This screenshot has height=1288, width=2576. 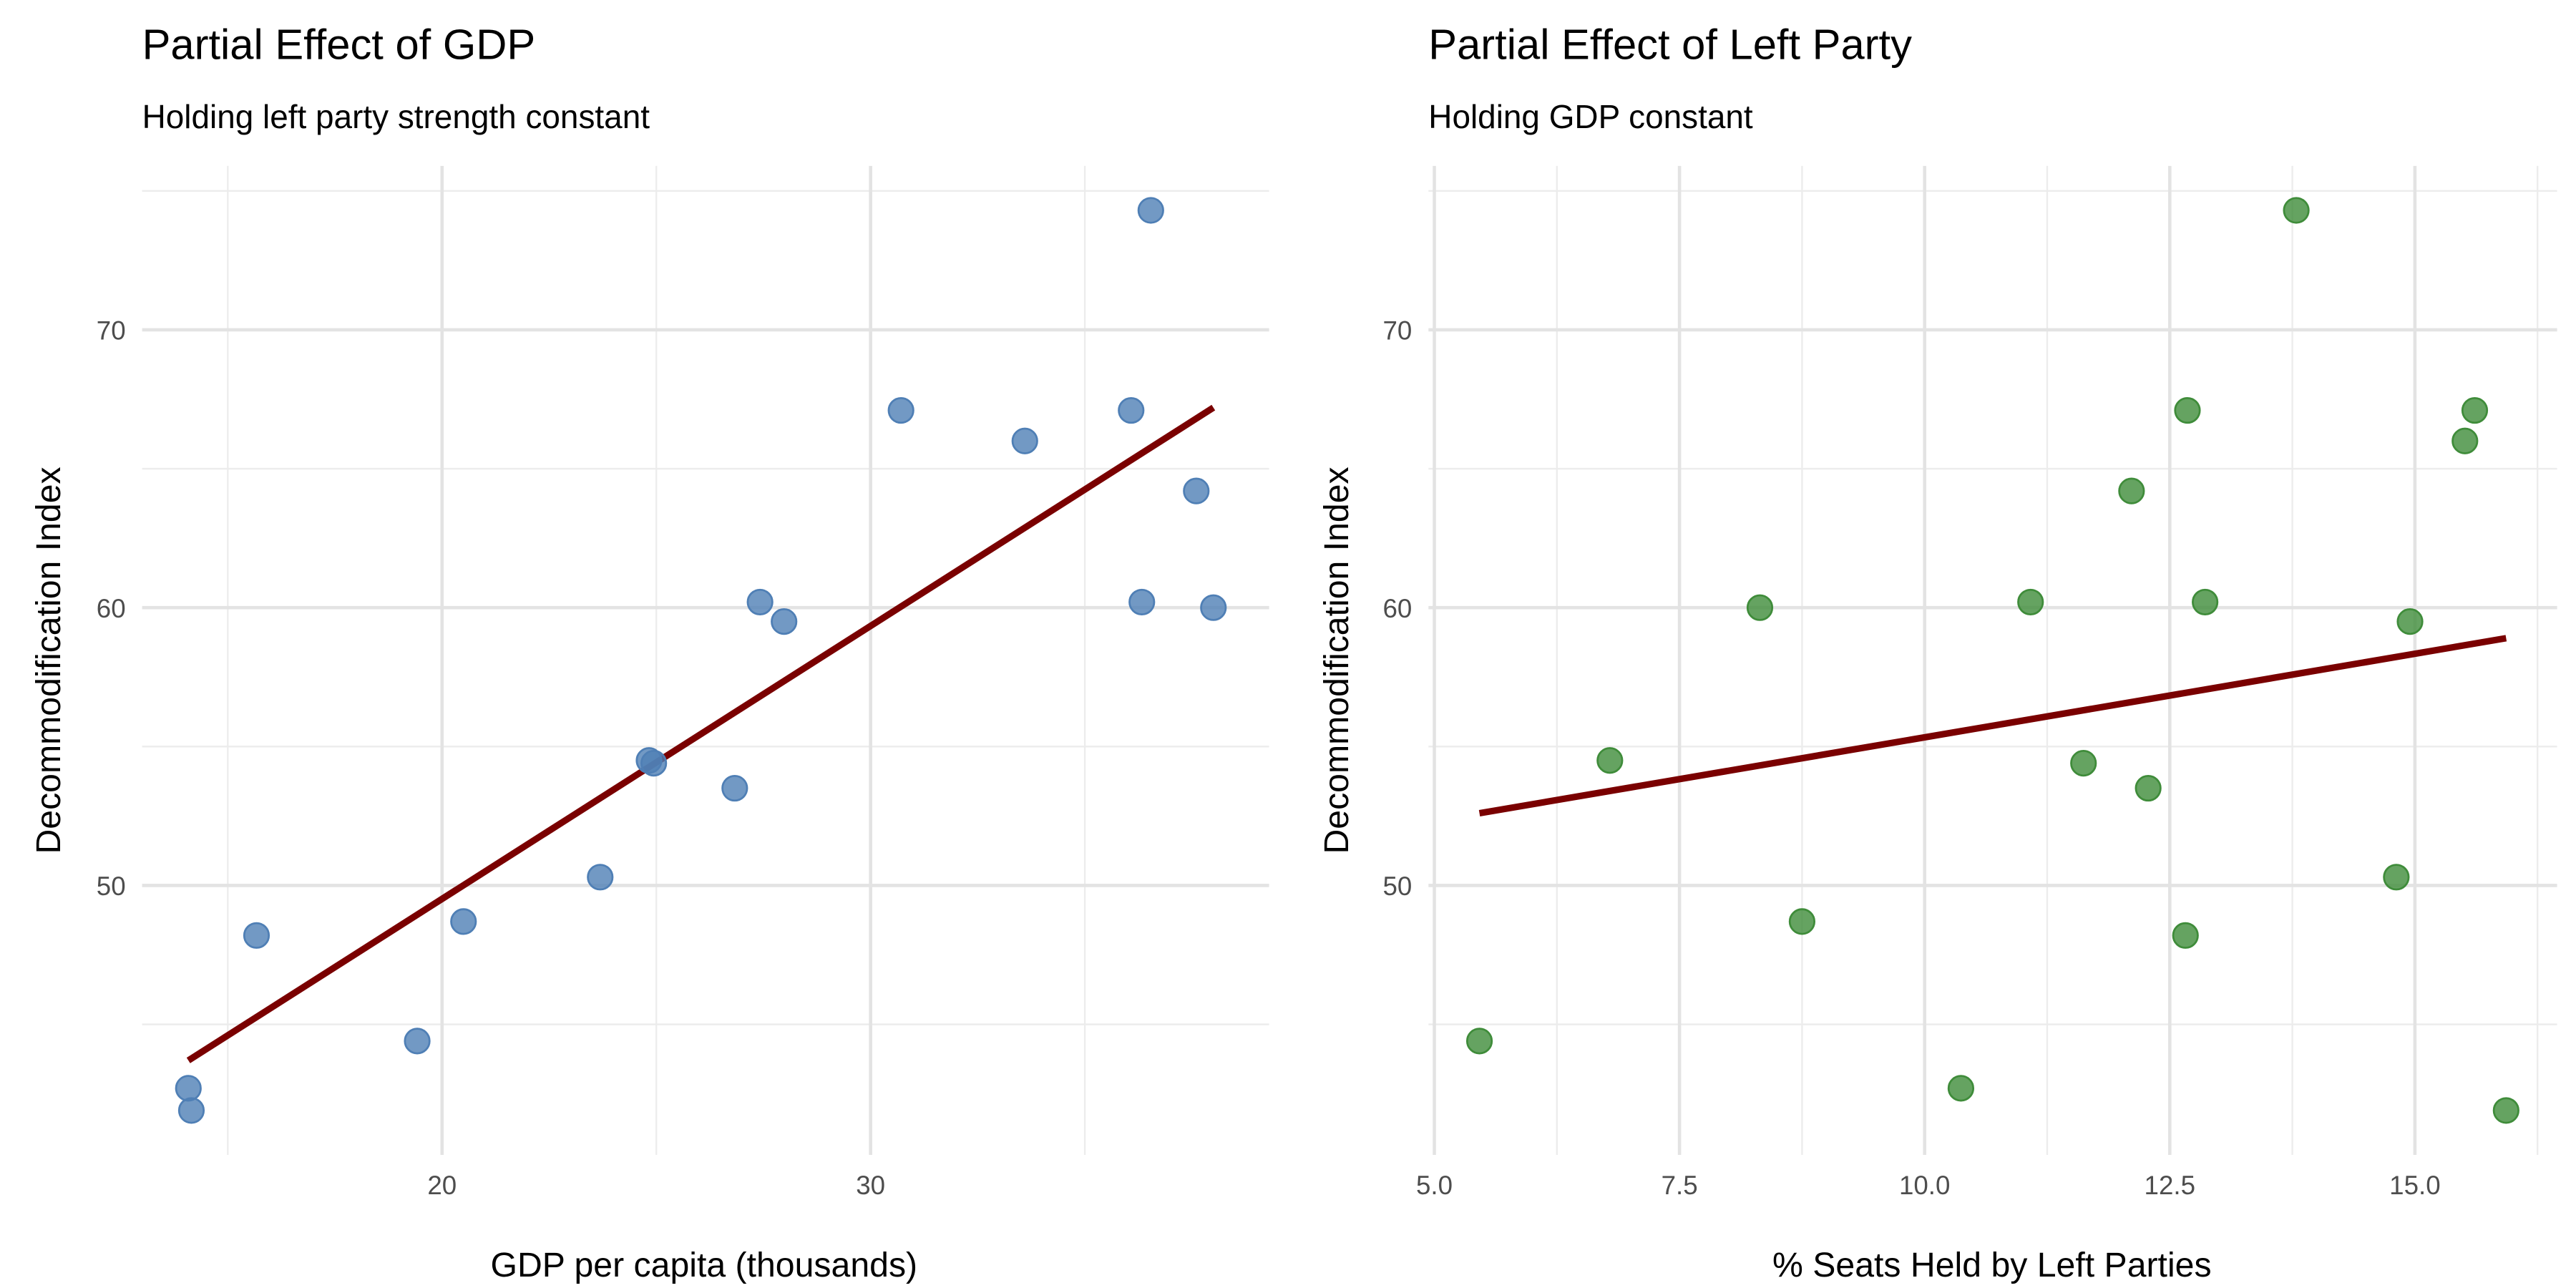 I want to click on x-tick-label: 10.0, so click(x=1924, y=1185).